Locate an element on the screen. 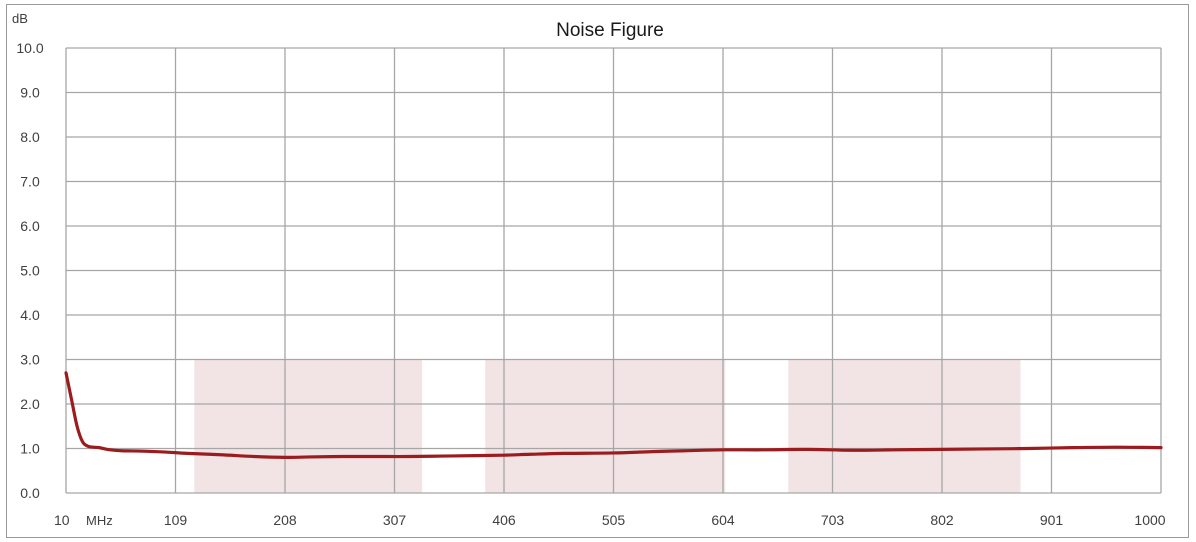  x-axis-unit: MHz is located at coordinates (99, 520).